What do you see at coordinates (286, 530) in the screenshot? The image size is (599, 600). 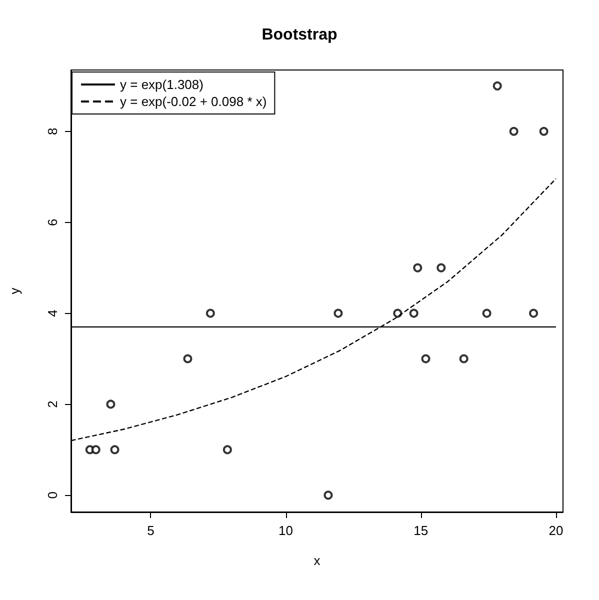 I see `x-tick-label: 10` at bounding box center [286, 530].